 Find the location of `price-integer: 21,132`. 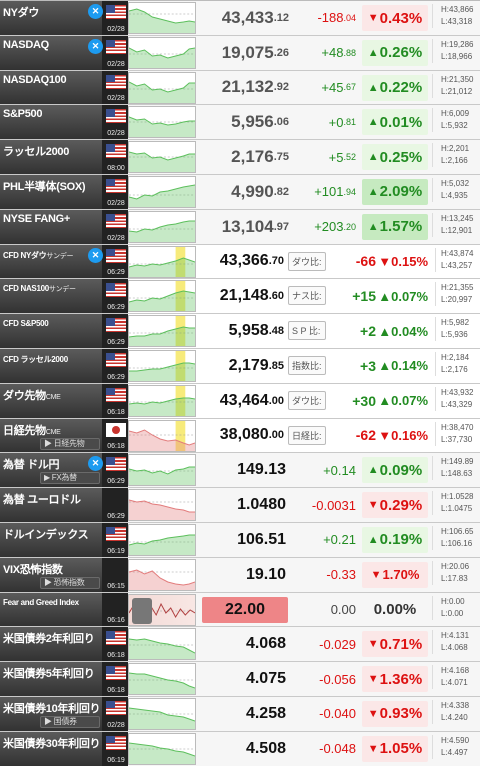

price-integer: 21,132 is located at coordinates (247, 87).